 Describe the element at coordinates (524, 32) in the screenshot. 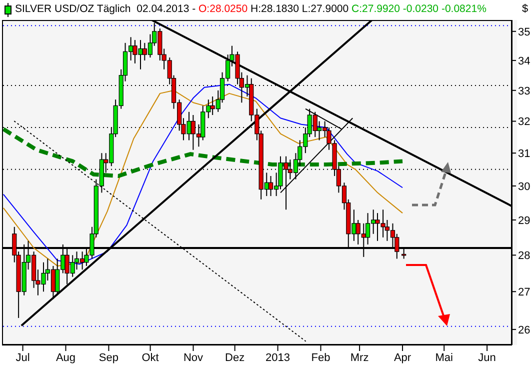

I see `y-tick-label: 35` at that location.